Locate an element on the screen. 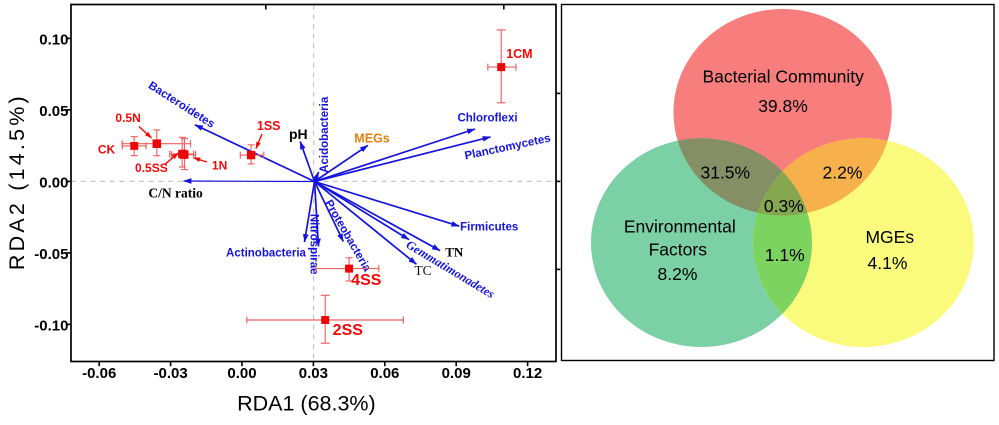 The image size is (999, 425). svg-text: 4.1% is located at coordinates (888, 263).